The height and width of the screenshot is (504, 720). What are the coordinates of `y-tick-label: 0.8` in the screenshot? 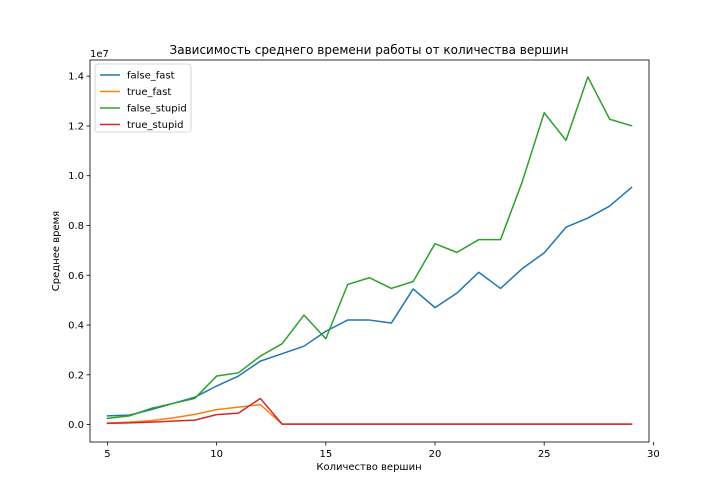 It's located at (76, 226).